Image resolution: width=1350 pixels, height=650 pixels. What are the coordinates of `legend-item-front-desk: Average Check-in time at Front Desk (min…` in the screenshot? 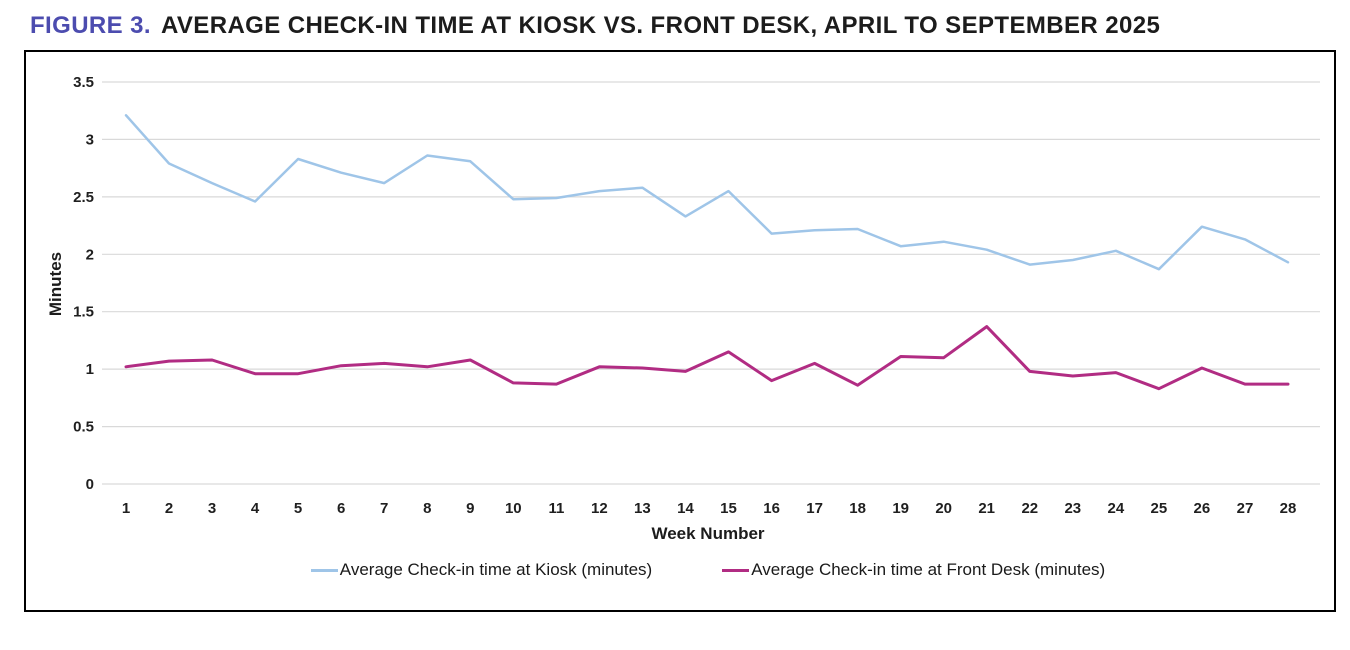 It's located at (913, 570).